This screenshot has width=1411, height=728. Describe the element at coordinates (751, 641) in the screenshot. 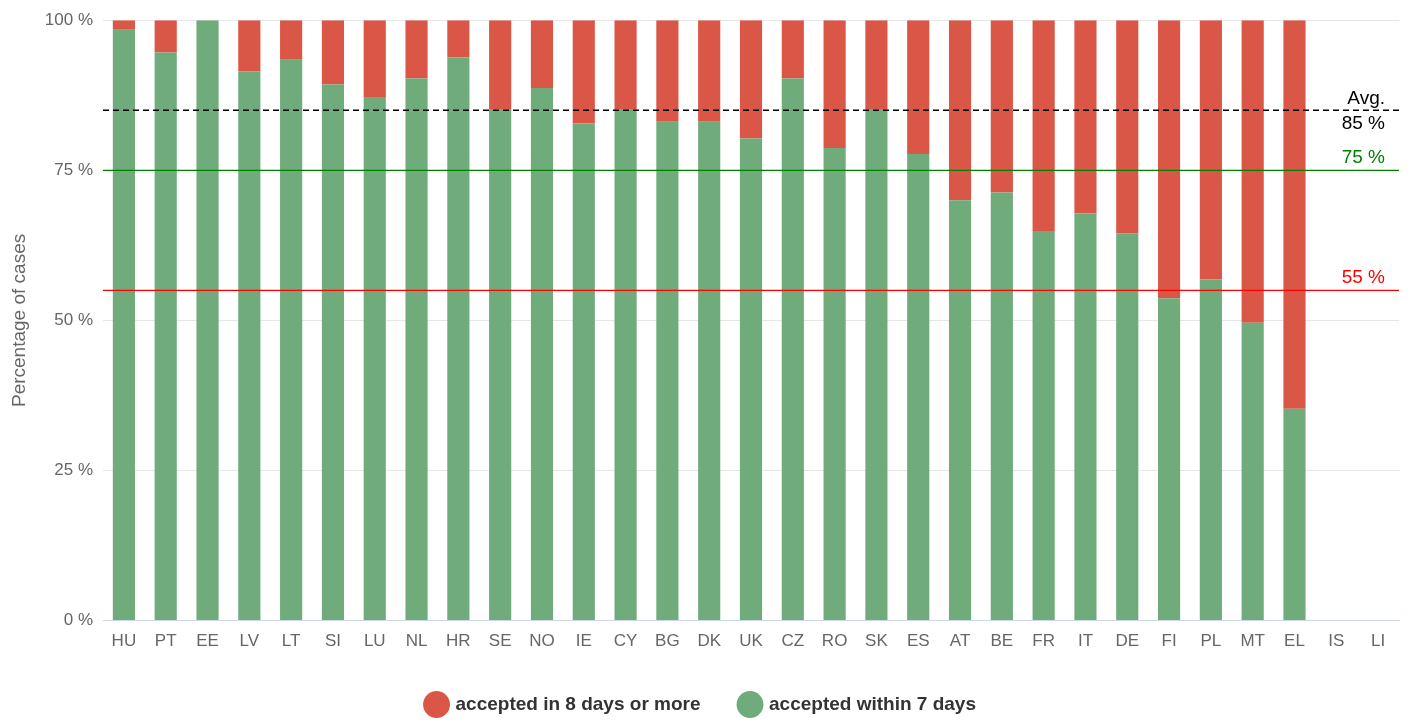

I see `x-tick-label: UK` at that location.